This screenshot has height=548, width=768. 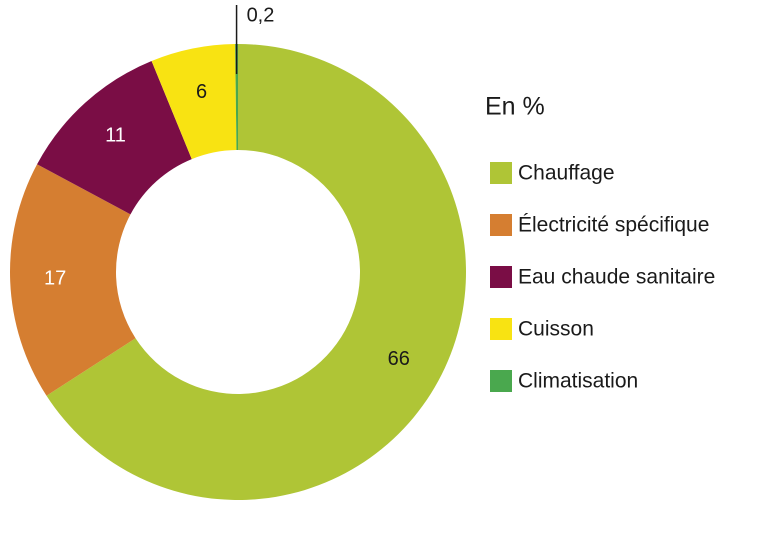 What do you see at coordinates (115, 135) in the screenshot?
I see `value-label: 11` at bounding box center [115, 135].